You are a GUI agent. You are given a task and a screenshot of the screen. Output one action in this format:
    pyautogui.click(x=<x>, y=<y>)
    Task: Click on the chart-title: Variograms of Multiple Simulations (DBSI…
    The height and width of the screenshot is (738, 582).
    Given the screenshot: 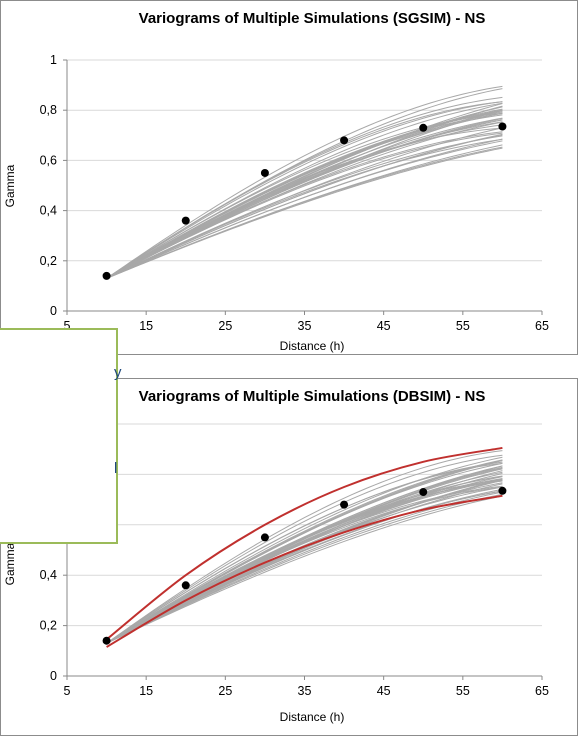 What is the action you would take?
    pyautogui.click(x=312, y=396)
    